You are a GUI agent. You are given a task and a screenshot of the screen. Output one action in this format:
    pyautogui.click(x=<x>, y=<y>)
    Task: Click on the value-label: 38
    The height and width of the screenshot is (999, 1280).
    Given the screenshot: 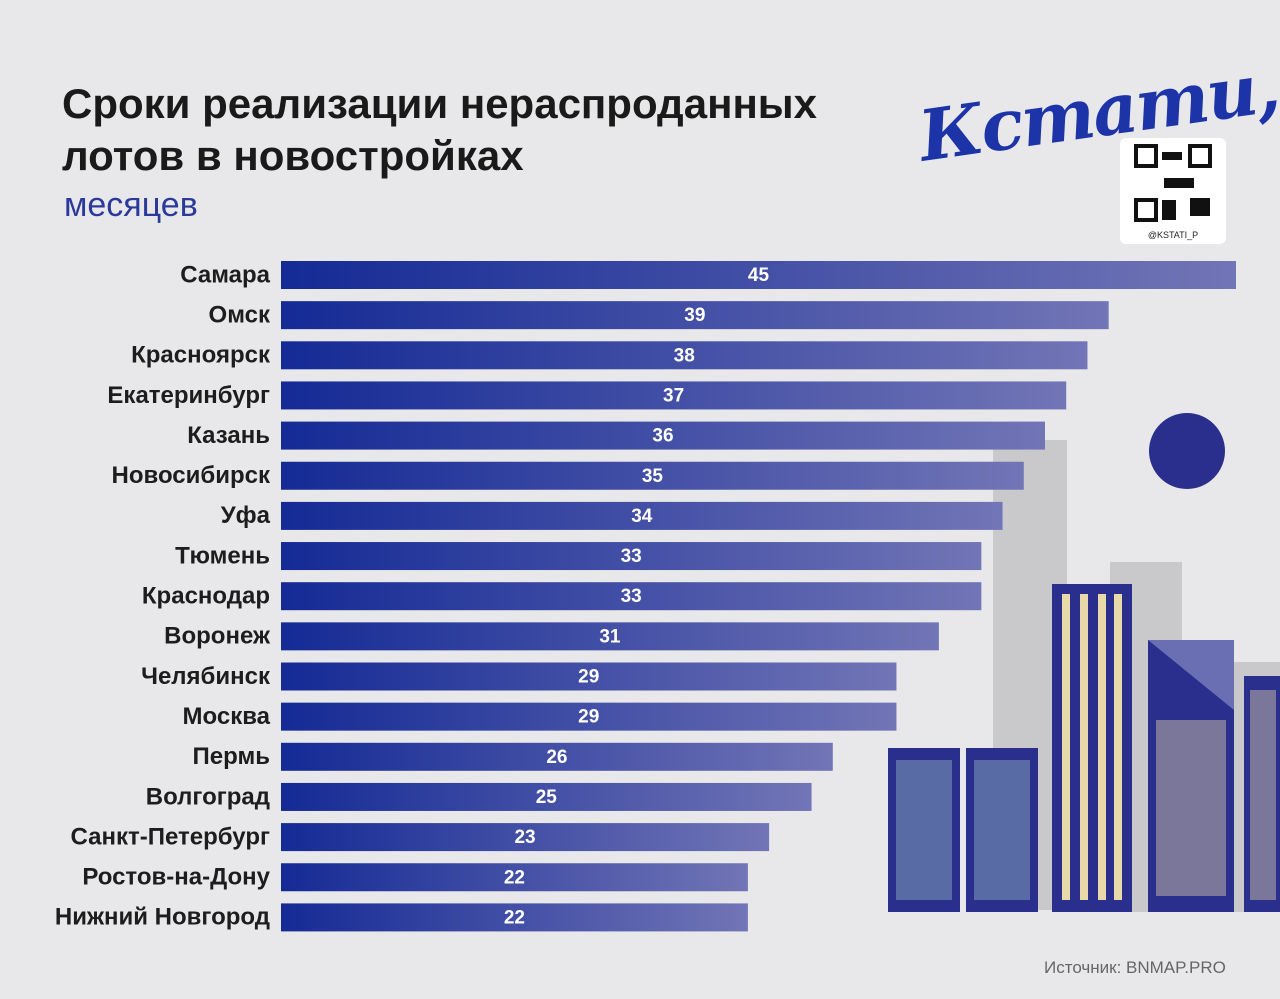 What is the action you would take?
    pyautogui.click(x=684, y=355)
    